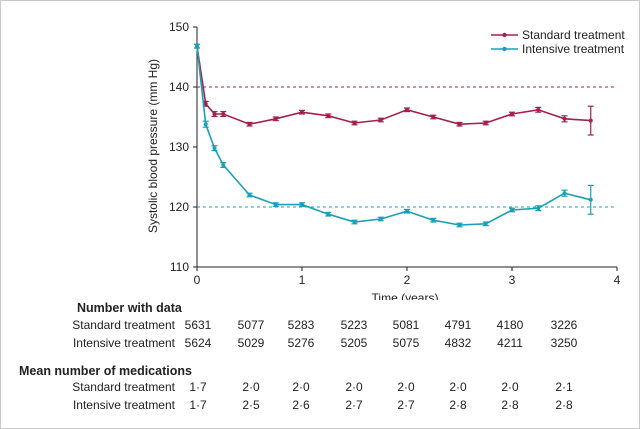 Image resolution: width=640 pixels, height=429 pixels. Describe the element at coordinates (123, 325) in the screenshot. I see `number-with-data-row-label: Standard treatment` at that location.